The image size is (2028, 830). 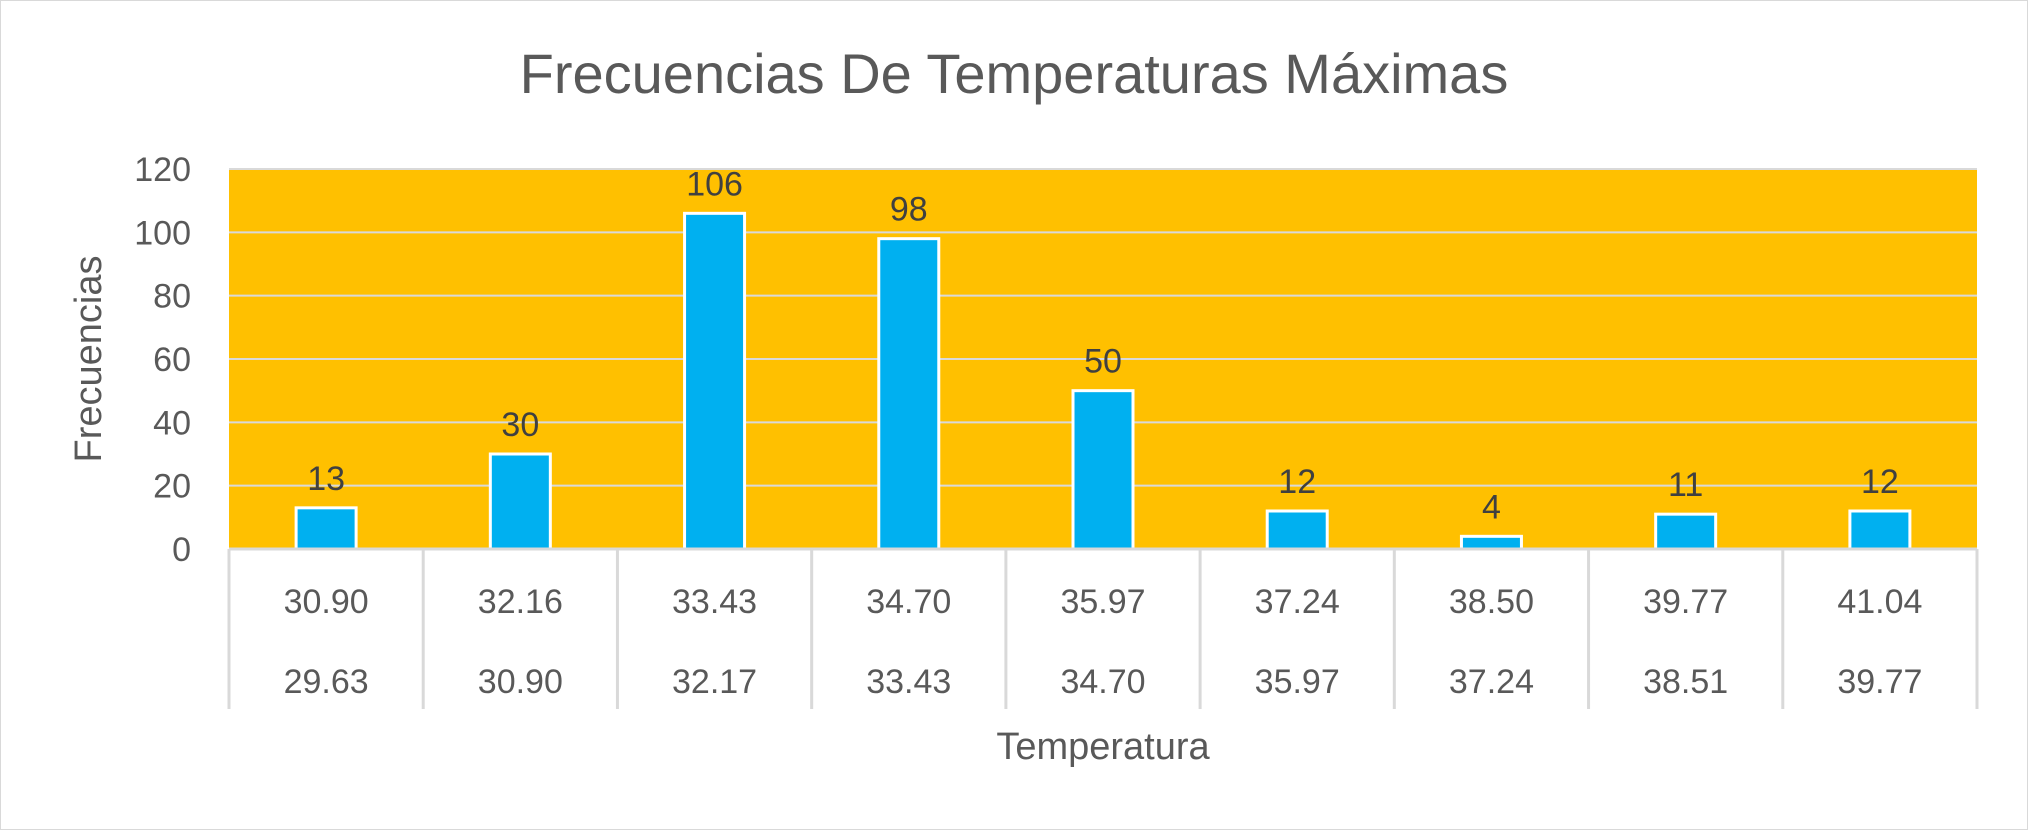 What do you see at coordinates (1297, 602) in the screenshot?
I see `x-category-upper: 37.24` at bounding box center [1297, 602].